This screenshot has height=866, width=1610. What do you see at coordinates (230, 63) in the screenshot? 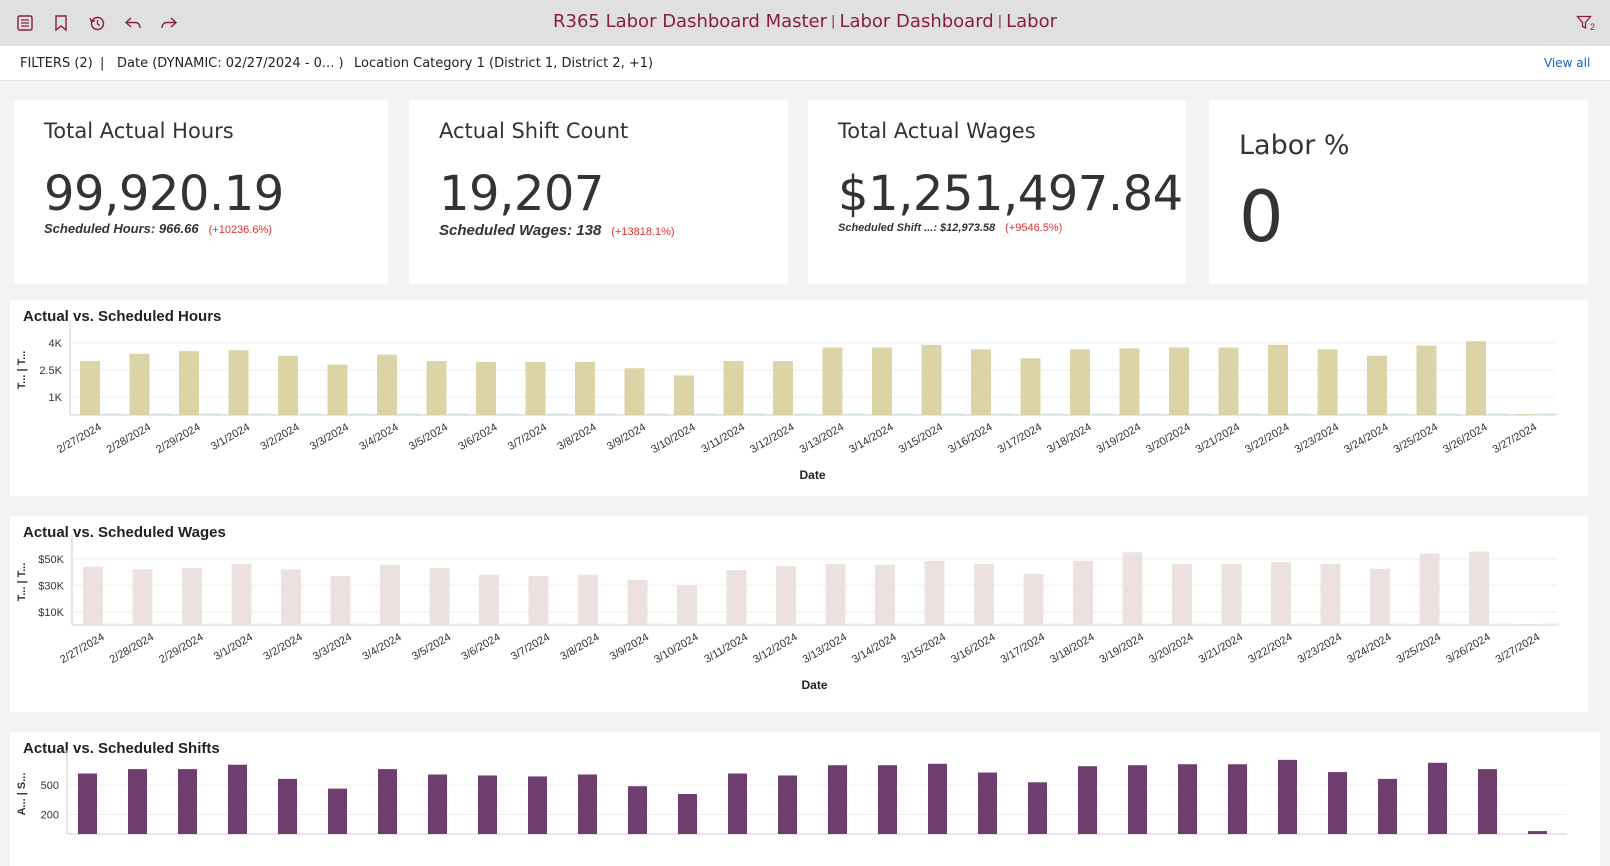
I see `filter-date: Date (DYNAMIC: 02/27/2024 - 0... )` at bounding box center [230, 63].